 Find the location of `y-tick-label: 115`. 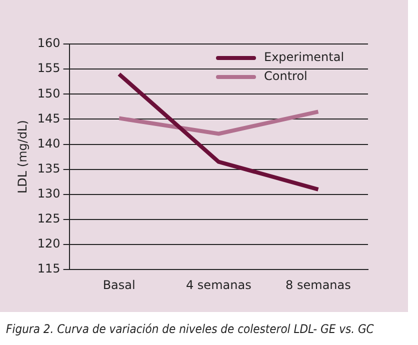

y-tick-label: 115 is located at coordinates (48, 269).